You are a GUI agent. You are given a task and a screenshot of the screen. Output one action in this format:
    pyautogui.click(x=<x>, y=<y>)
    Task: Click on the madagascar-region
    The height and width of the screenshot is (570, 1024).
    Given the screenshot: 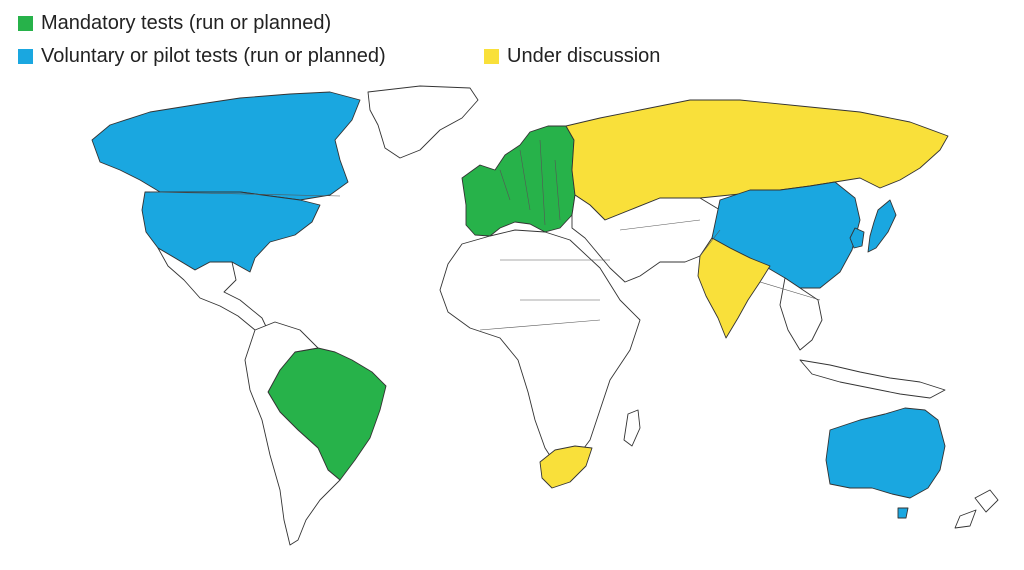 What is the action you would take?
    pyautogui.click(x=632, y=428)
    